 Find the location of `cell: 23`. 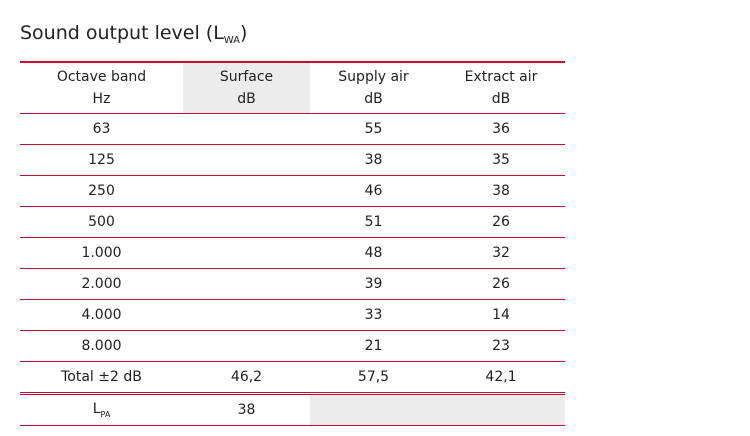

cell: 23 is located at coordinates (501, 346).